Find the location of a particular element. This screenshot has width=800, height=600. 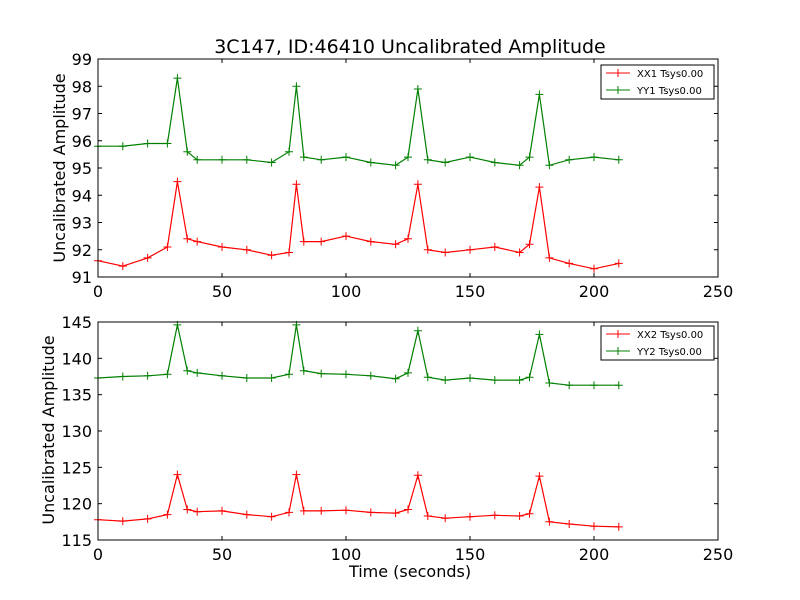

y-tick-label: 94 is located at coordinates (82, 195).